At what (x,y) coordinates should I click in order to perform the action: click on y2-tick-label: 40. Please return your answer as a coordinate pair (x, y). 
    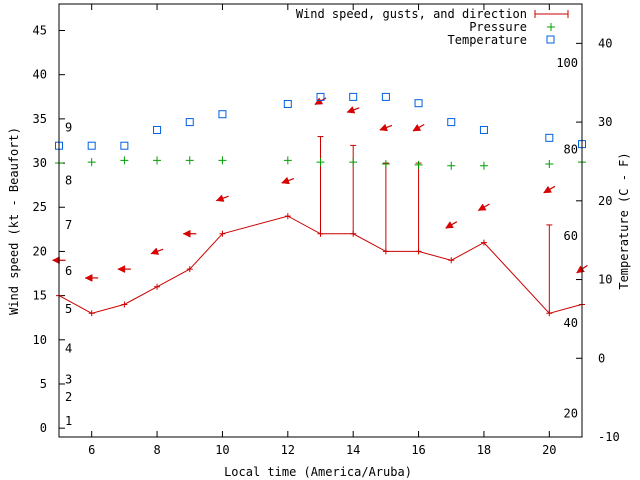
    Looking at the image, I should click on (605, 43).